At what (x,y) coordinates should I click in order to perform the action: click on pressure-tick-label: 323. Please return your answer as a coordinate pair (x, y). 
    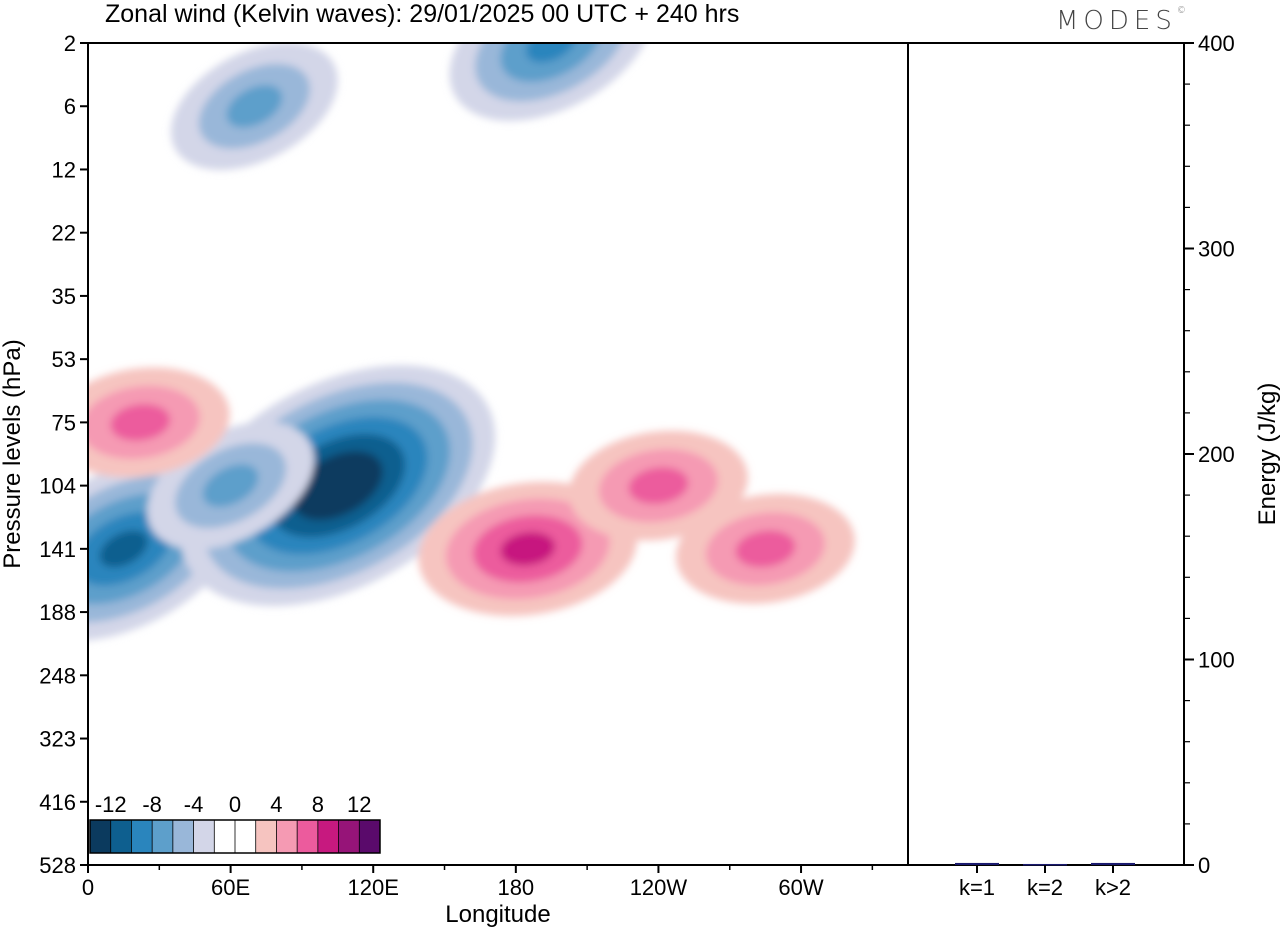
    Looking at the image, I should click on (57, 739).